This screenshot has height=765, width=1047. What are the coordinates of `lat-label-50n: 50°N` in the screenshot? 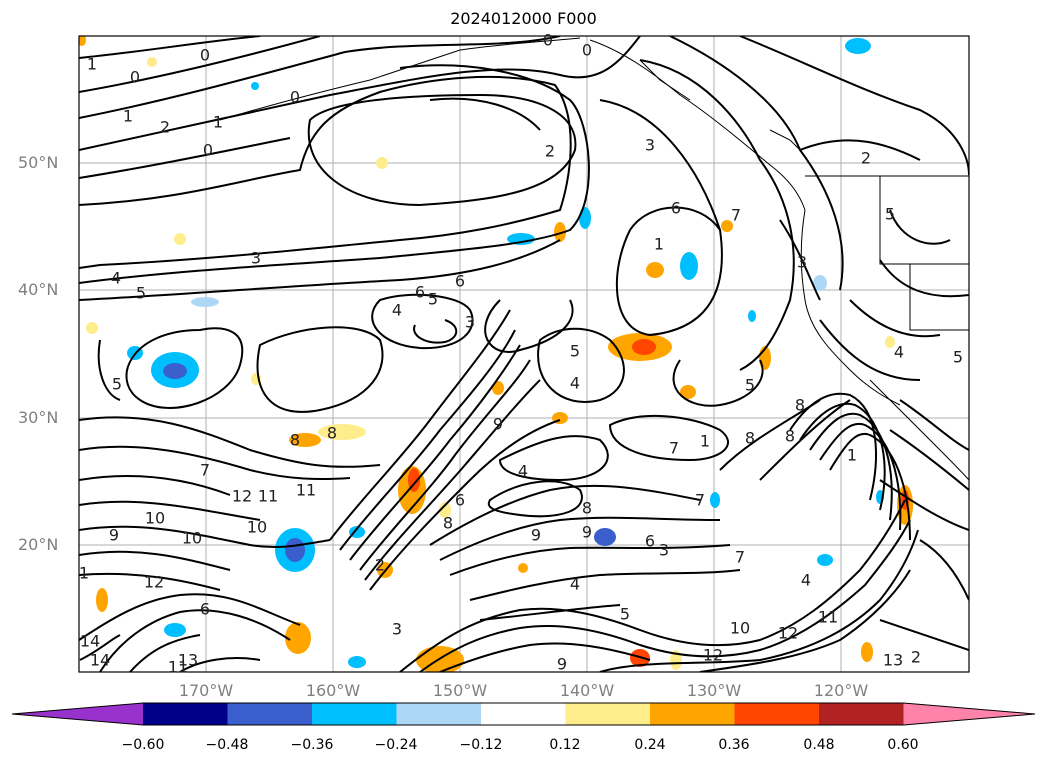 It's located at (38, 162).